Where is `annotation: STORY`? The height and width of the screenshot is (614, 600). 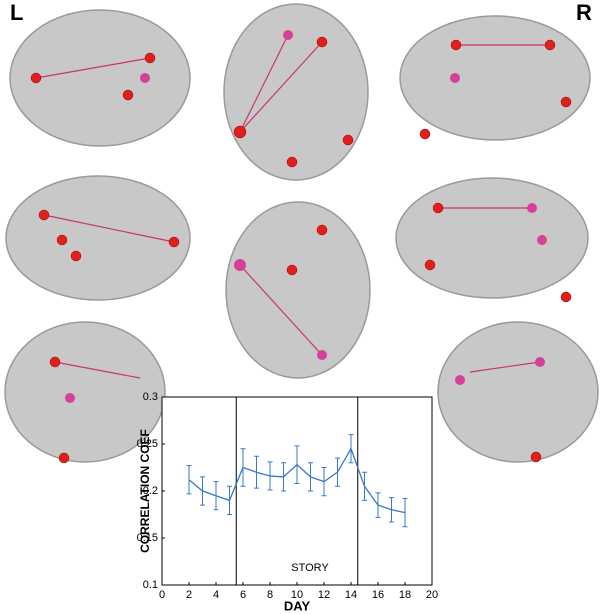 annotation: STORY is located at coordinates (310, 568).